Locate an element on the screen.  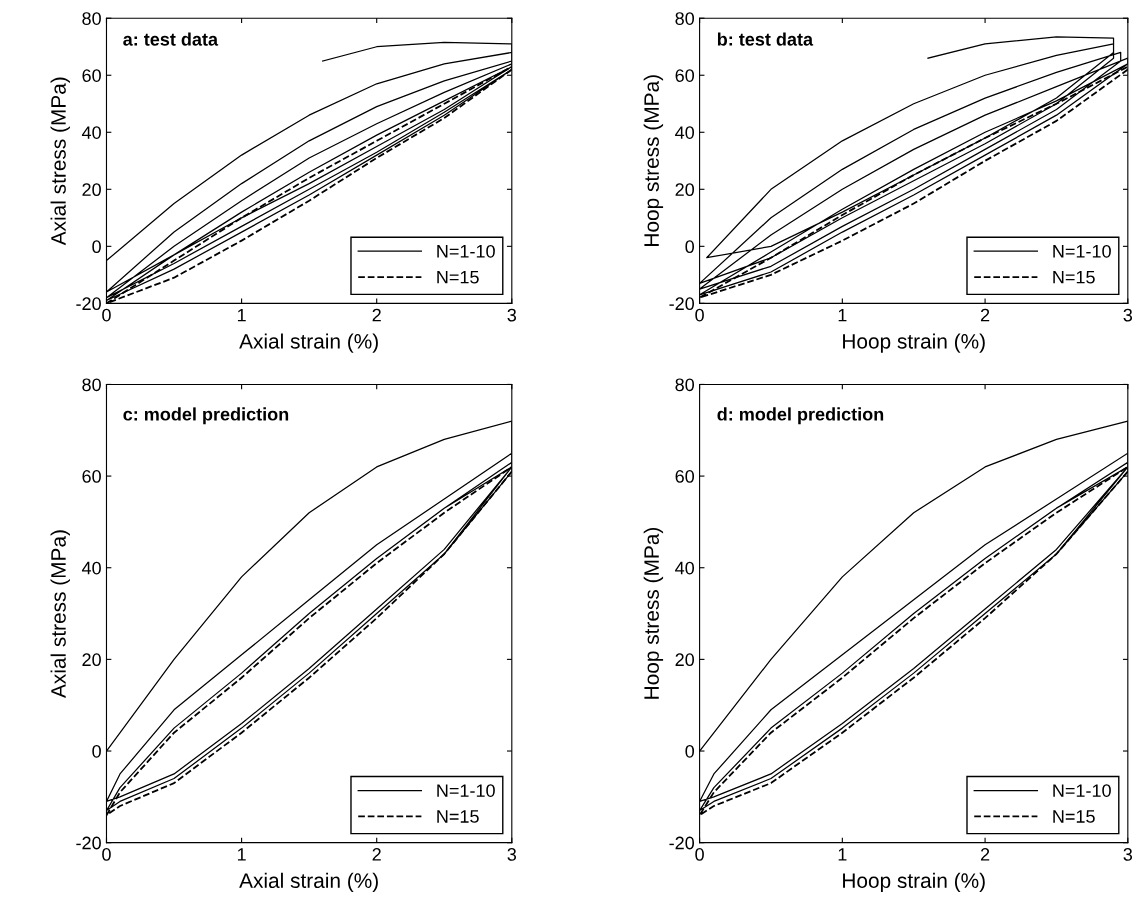
annotation: b: test data is located at coordinates (765, 39).